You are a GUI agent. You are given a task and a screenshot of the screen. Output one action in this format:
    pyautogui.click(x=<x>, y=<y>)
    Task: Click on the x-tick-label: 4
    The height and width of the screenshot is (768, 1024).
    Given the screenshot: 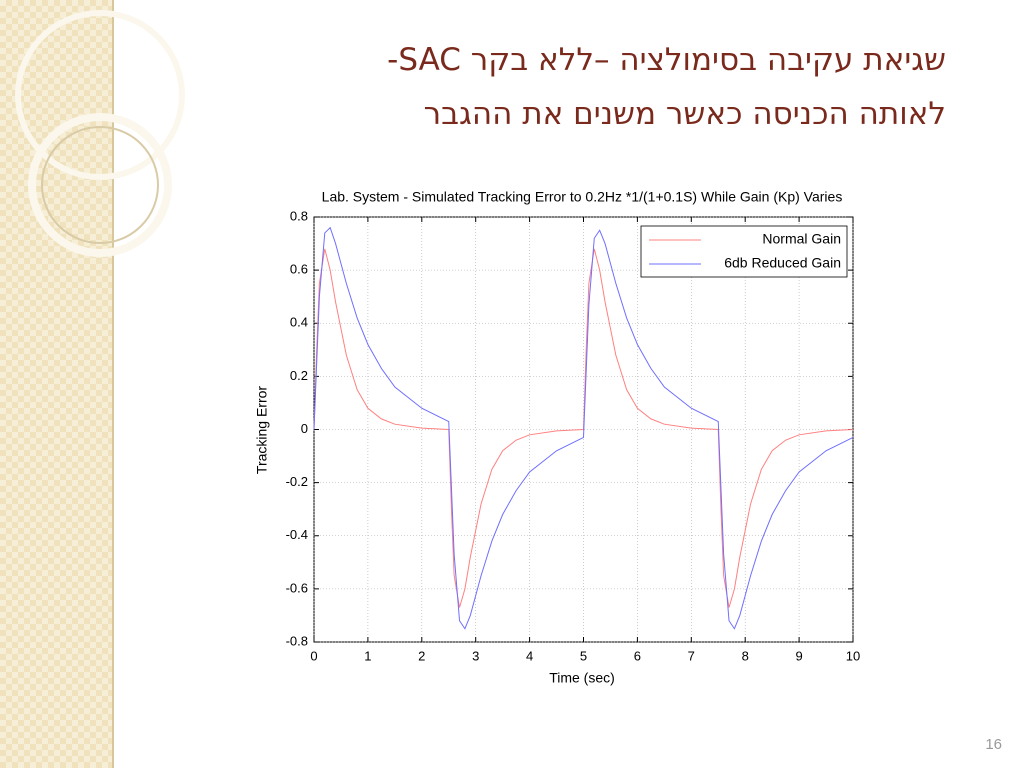 What is the action you would take?
    pyautogui.click(x=529, y=655)
    